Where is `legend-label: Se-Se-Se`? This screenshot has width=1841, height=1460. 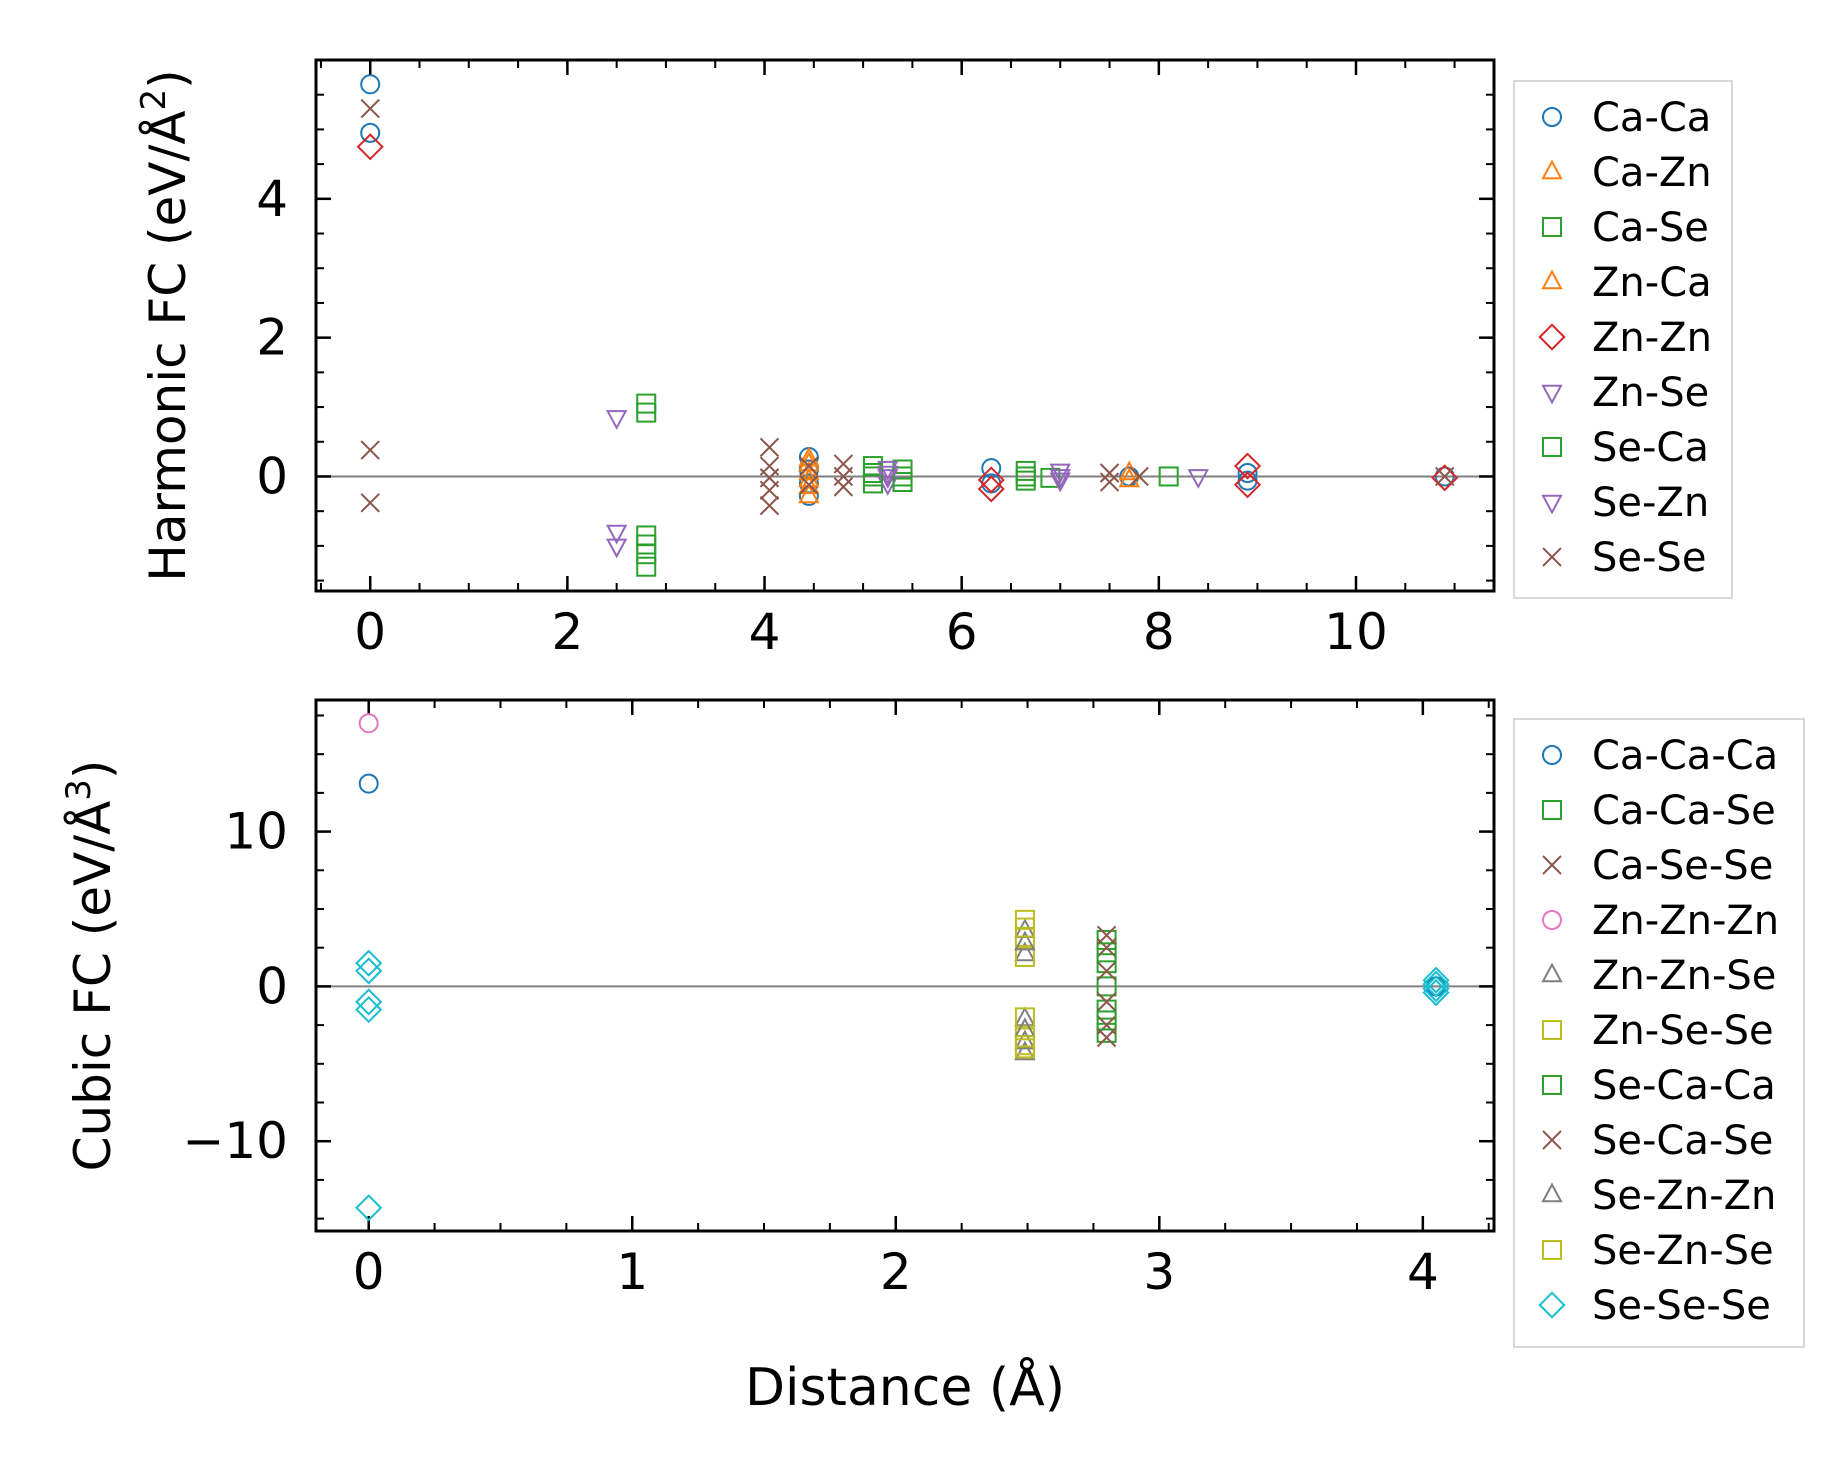
legend-label: Se-Se-Se is located at coordinates (1681, 1306).